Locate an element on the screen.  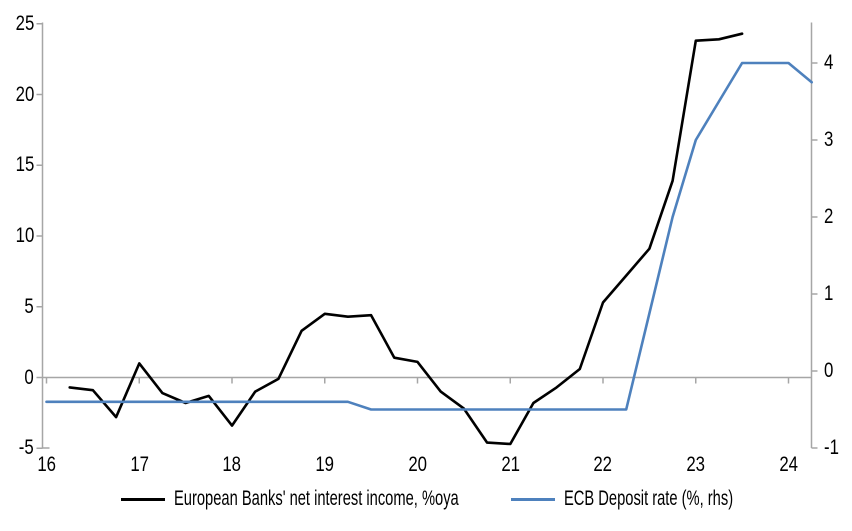
y-right-tick-label: 3 is located at coordinates (830, 140).